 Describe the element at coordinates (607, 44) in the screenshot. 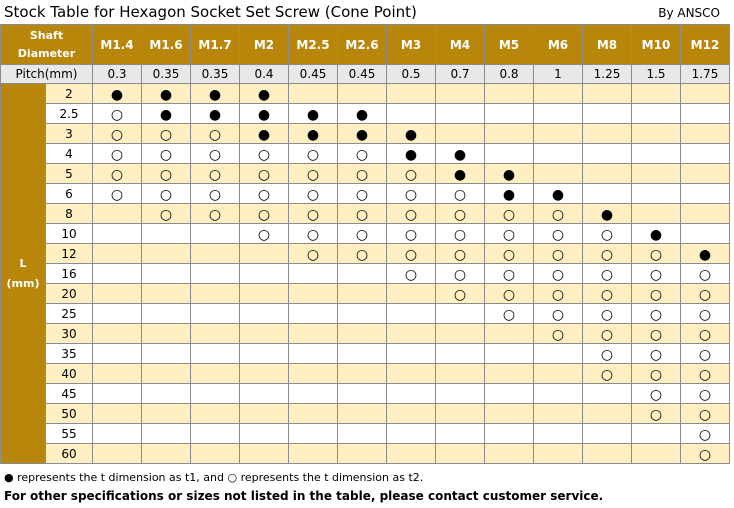

I see `size-header-m8: M8` at that location.